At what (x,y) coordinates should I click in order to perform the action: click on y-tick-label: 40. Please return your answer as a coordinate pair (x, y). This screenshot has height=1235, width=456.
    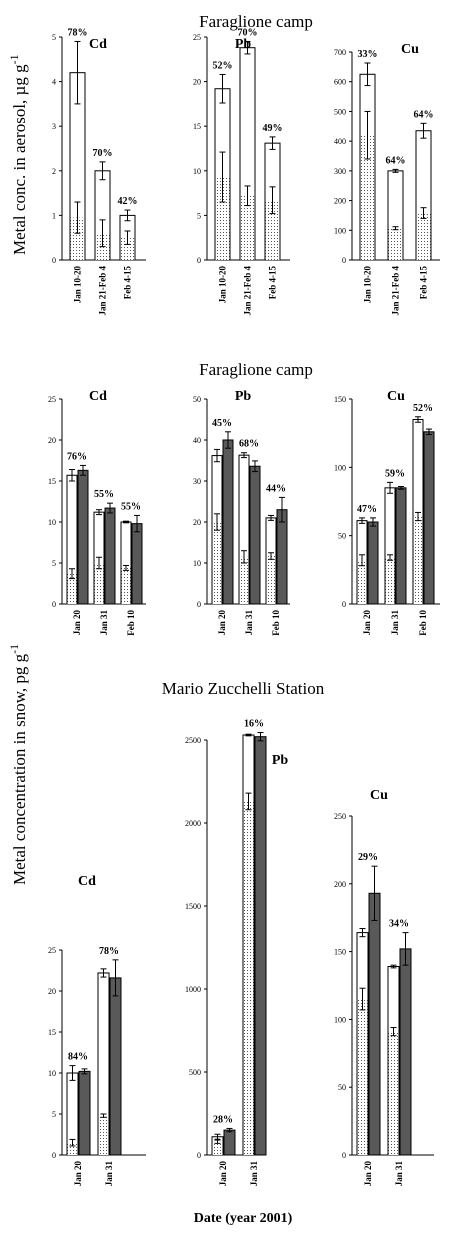
    Looking at the image, I should click on (197, 440).